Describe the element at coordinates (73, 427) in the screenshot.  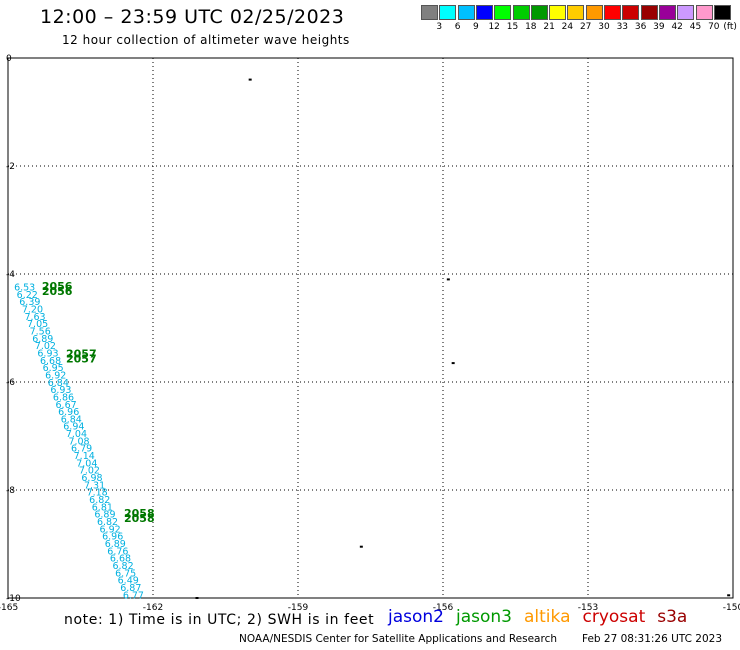
I see `wave-height-label: 6.94` at that location.